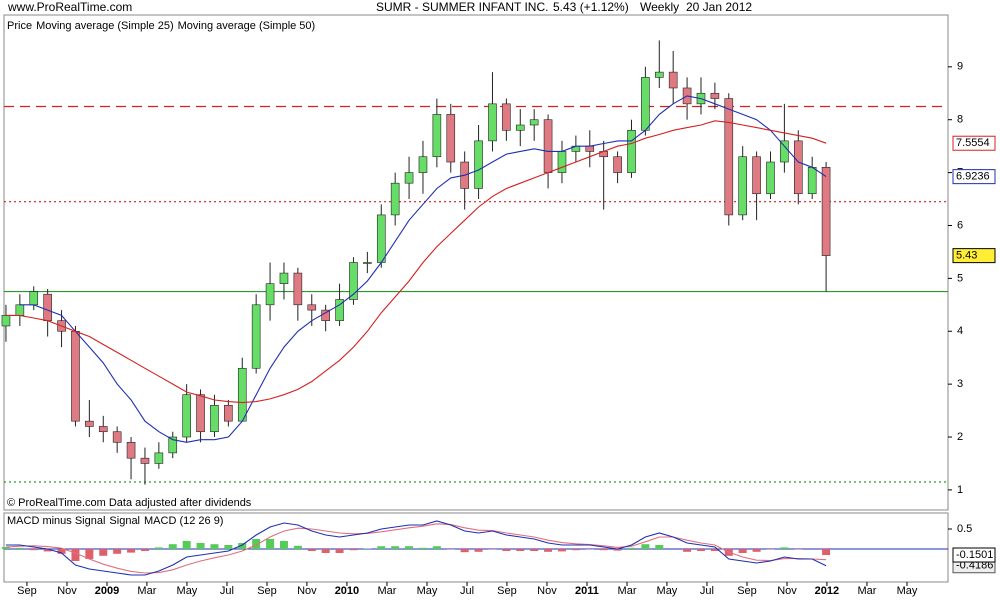 The image size is (1000, 600). I want to click on period: Weekly, so click(659, 7).